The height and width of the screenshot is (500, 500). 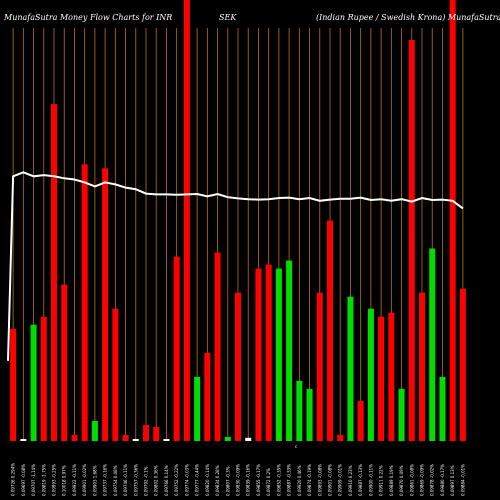 I want to click on x-tick-label: 0.09752 -0.22%, so click(x=176, y=480).